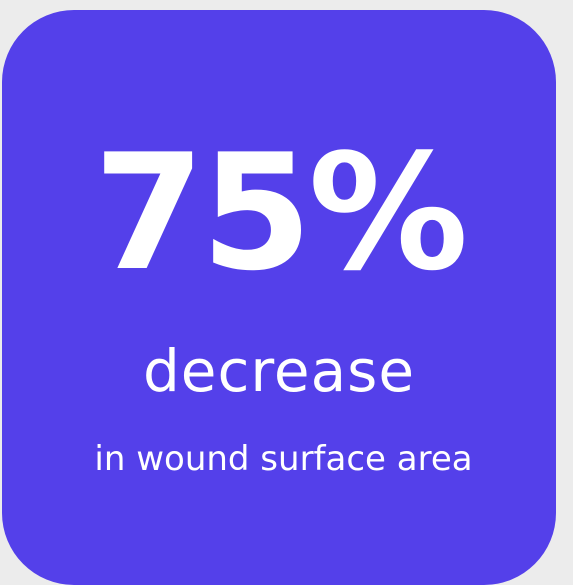 This screenshot has height=585, width=573. What do you see at coordinates (279, 371) in the screenshot?
I see `stat-label: decrease` at bounding box center [279, 371].